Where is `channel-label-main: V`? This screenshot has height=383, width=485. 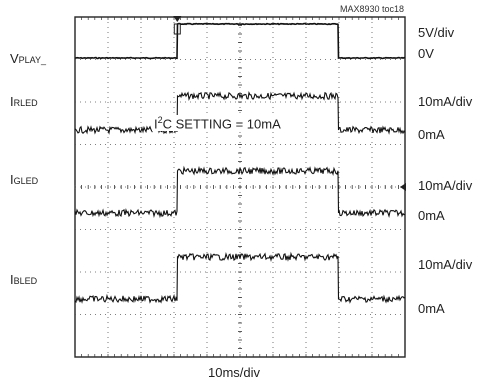 channel-label-main: V is located at coordinates (14, 58).